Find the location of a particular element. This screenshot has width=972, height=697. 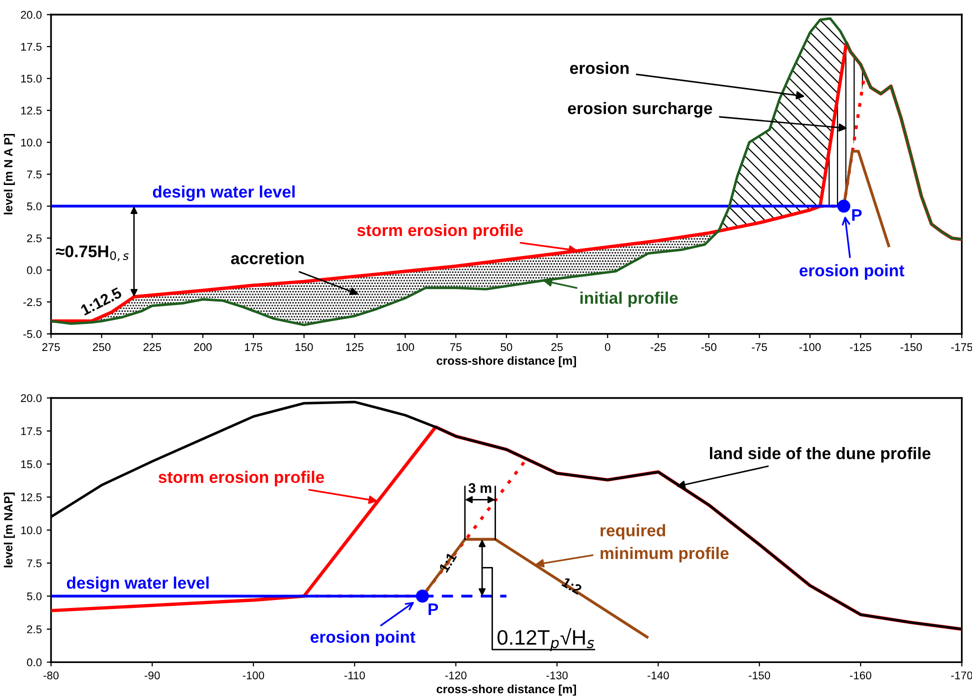

x-tick-label: 275 is located at coordinates (51, 347).